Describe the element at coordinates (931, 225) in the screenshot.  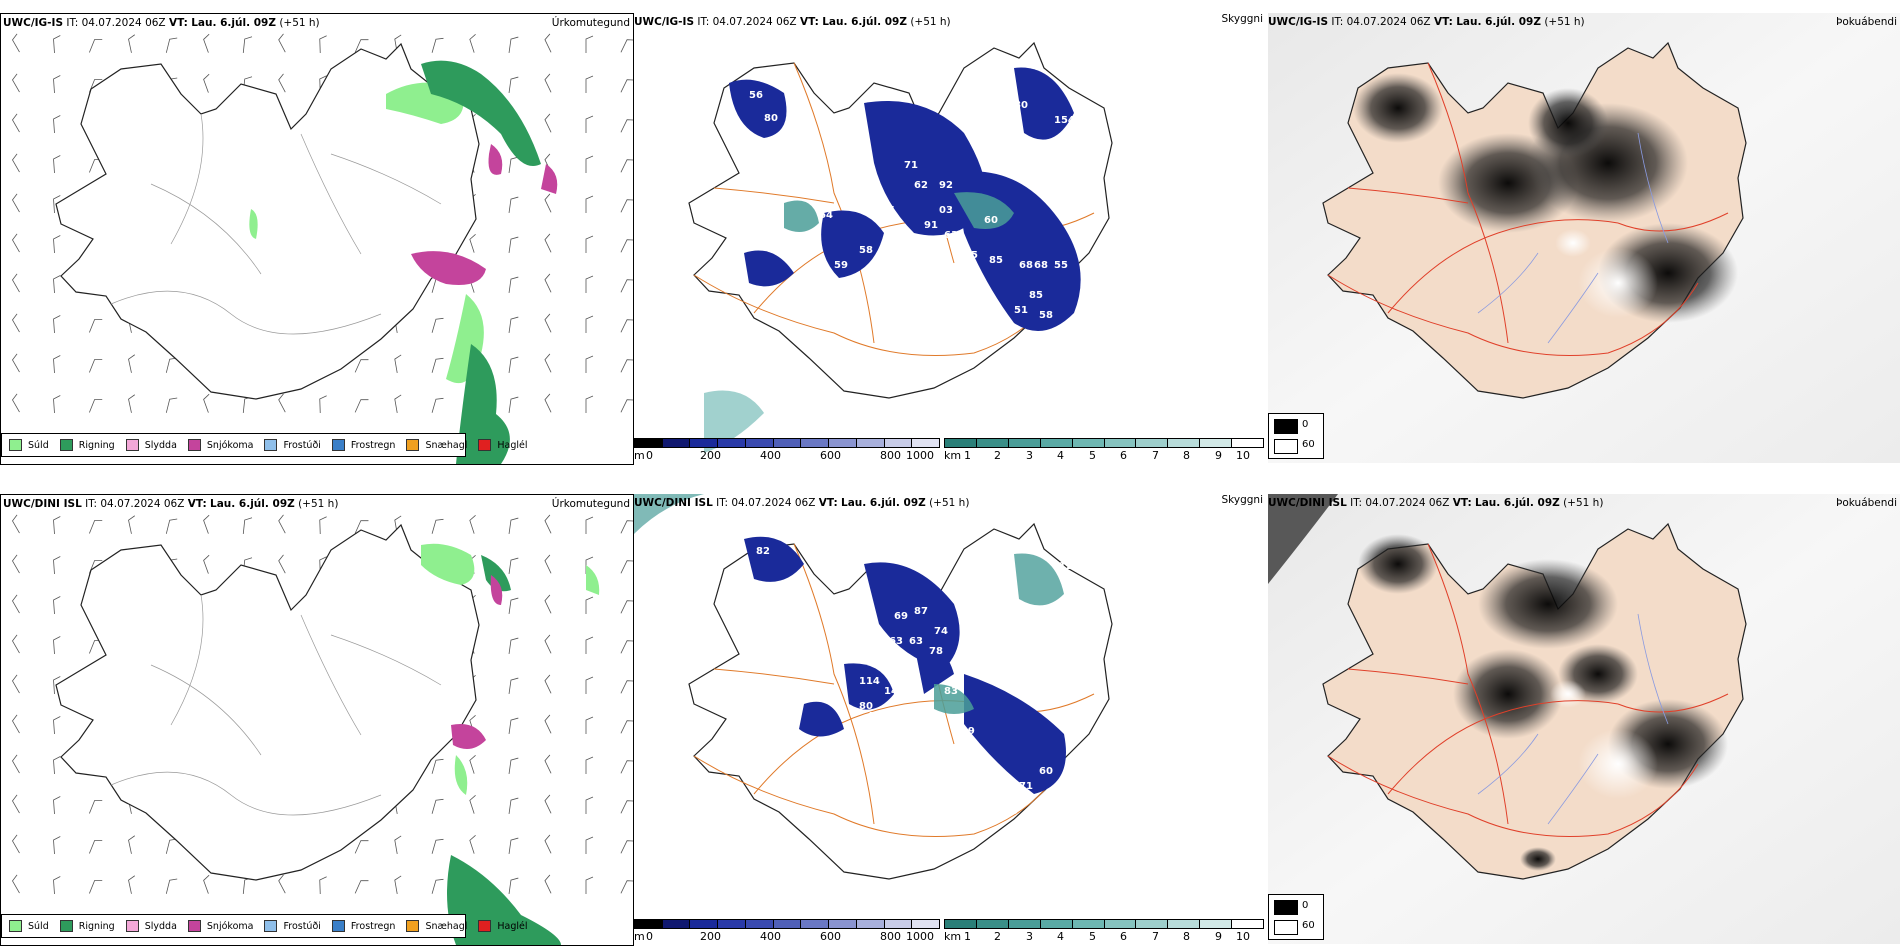
I see `cloud-base-label: 91` at that location.